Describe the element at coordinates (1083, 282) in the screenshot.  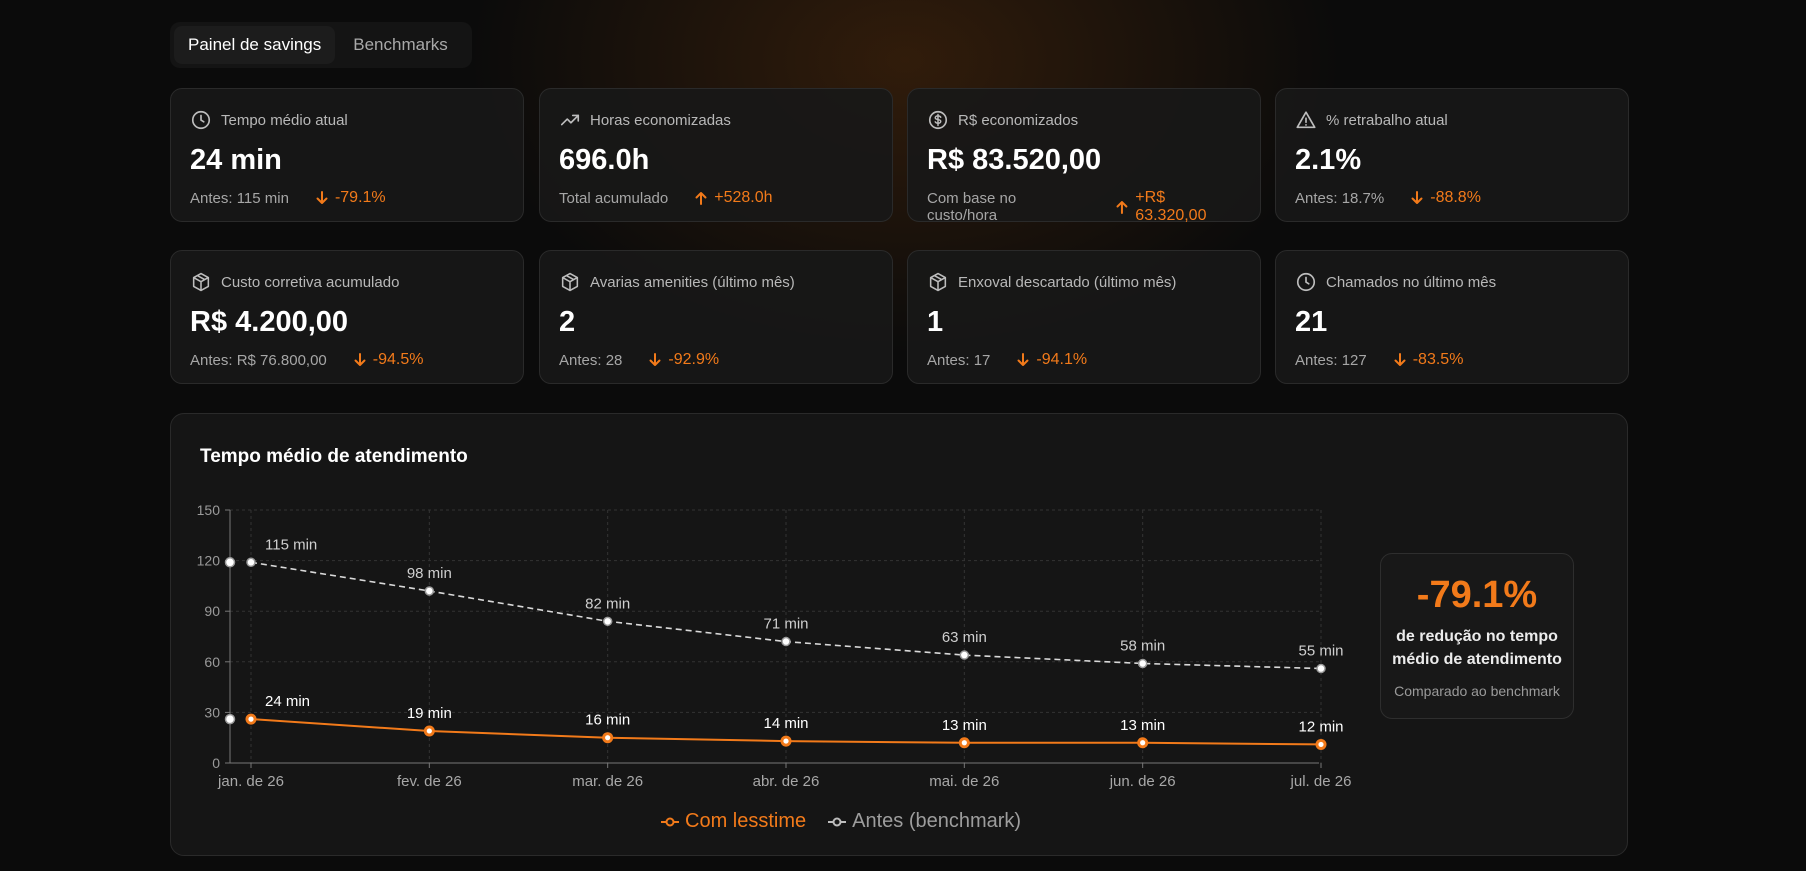
I see `kpi-card-header: Enxoval descartado (último mês)` at that location.